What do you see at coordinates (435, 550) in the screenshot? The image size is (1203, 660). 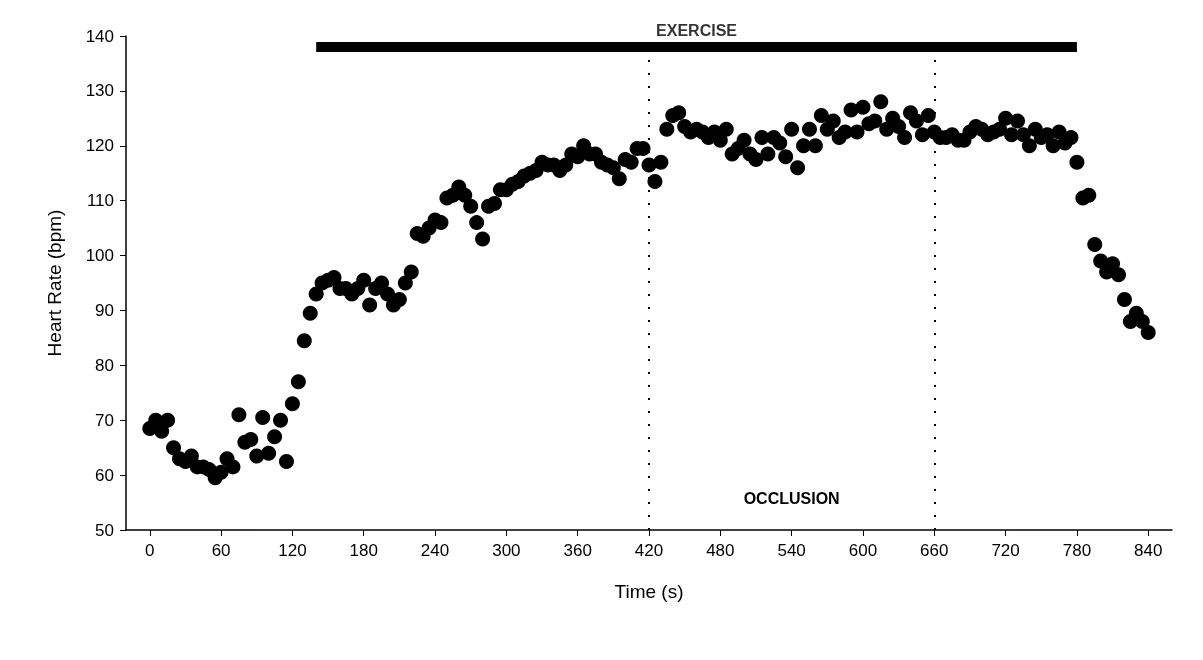 I see `x-tick-label: 240` at bounding box center [435, 550].